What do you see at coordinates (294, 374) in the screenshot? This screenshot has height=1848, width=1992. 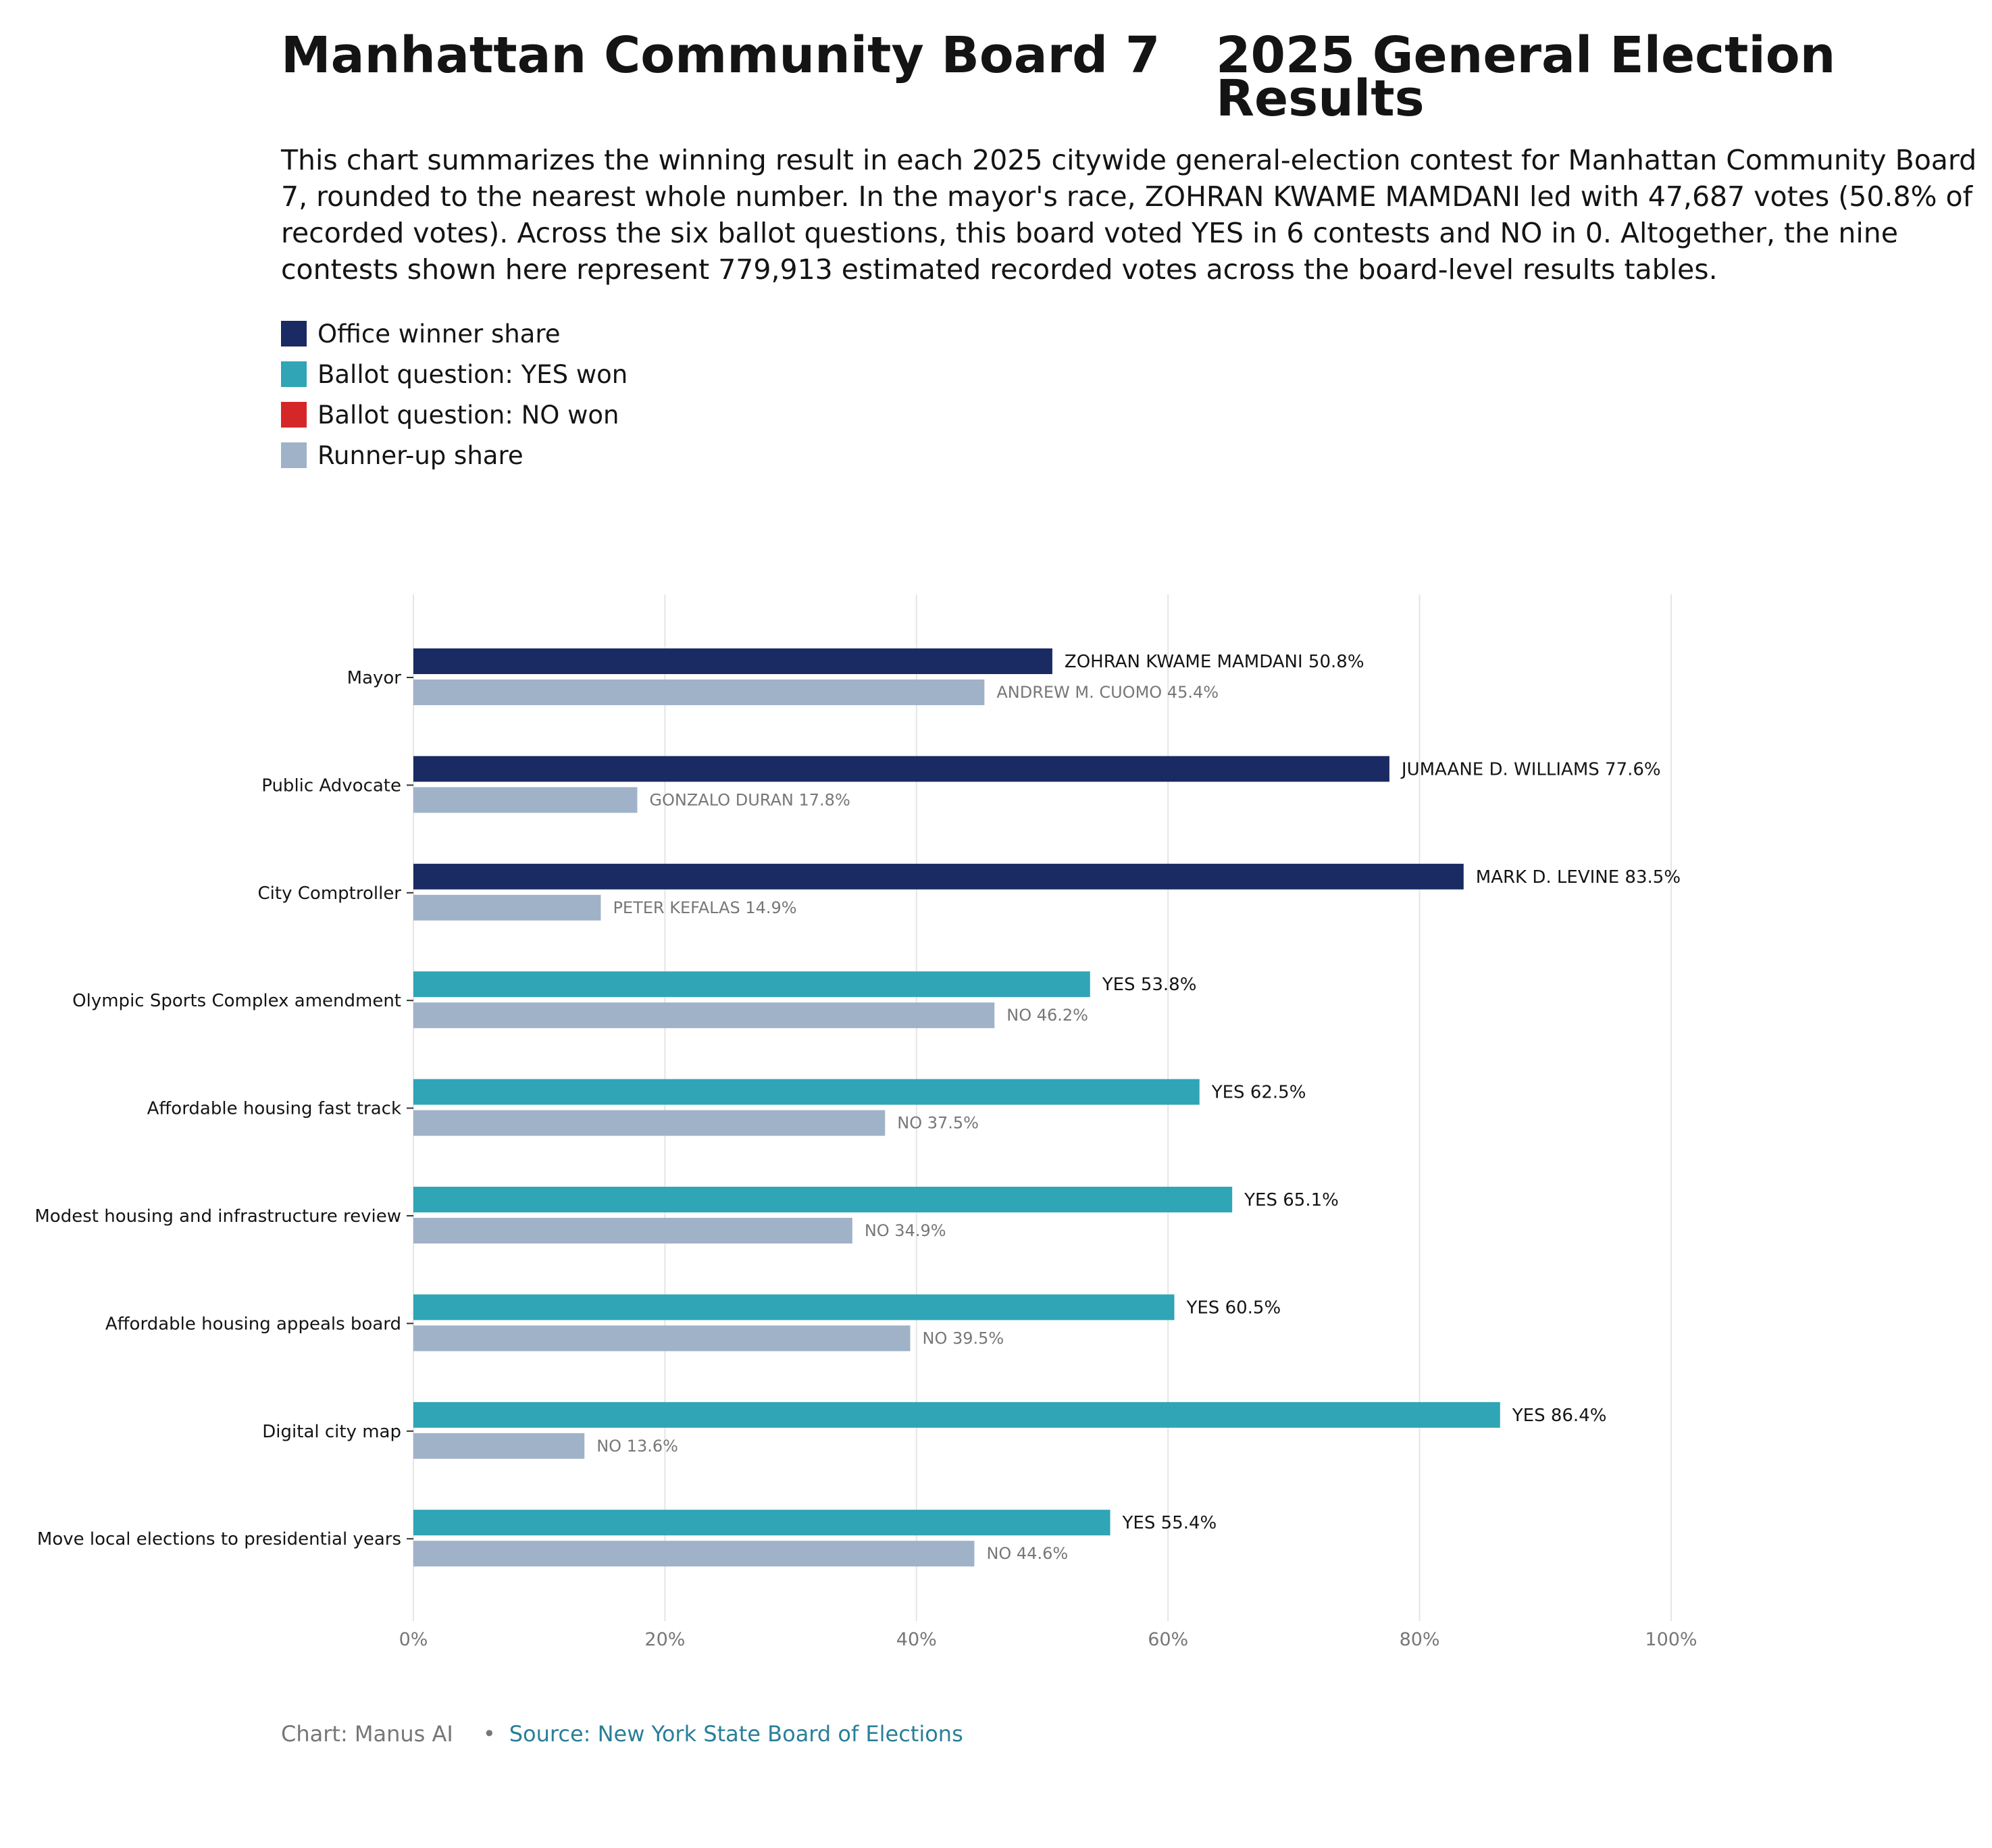 I see `legend-swatch-yes-won` at bounding box center [294, 374].